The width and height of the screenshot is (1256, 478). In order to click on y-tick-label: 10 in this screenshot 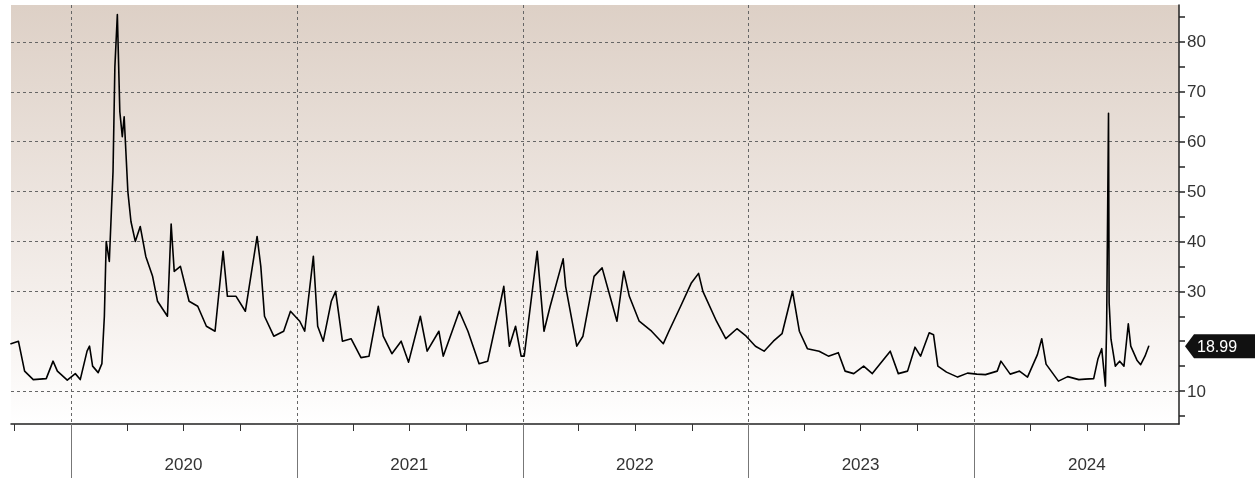, I will do `click(1196, 391)`.